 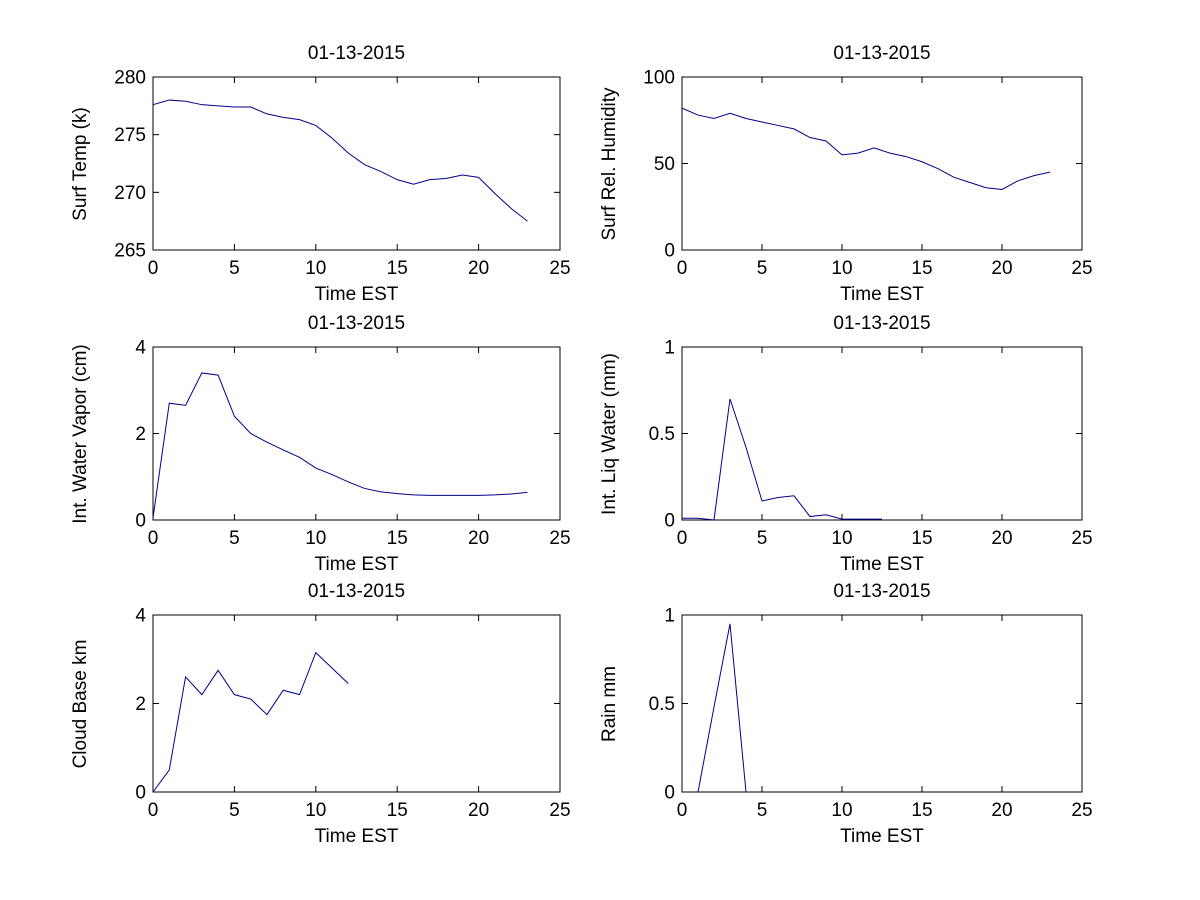 What do you see at coordinates (130, 135) in the screenshot?
I see `svg-text: 275` at bounding box center [130, 135].